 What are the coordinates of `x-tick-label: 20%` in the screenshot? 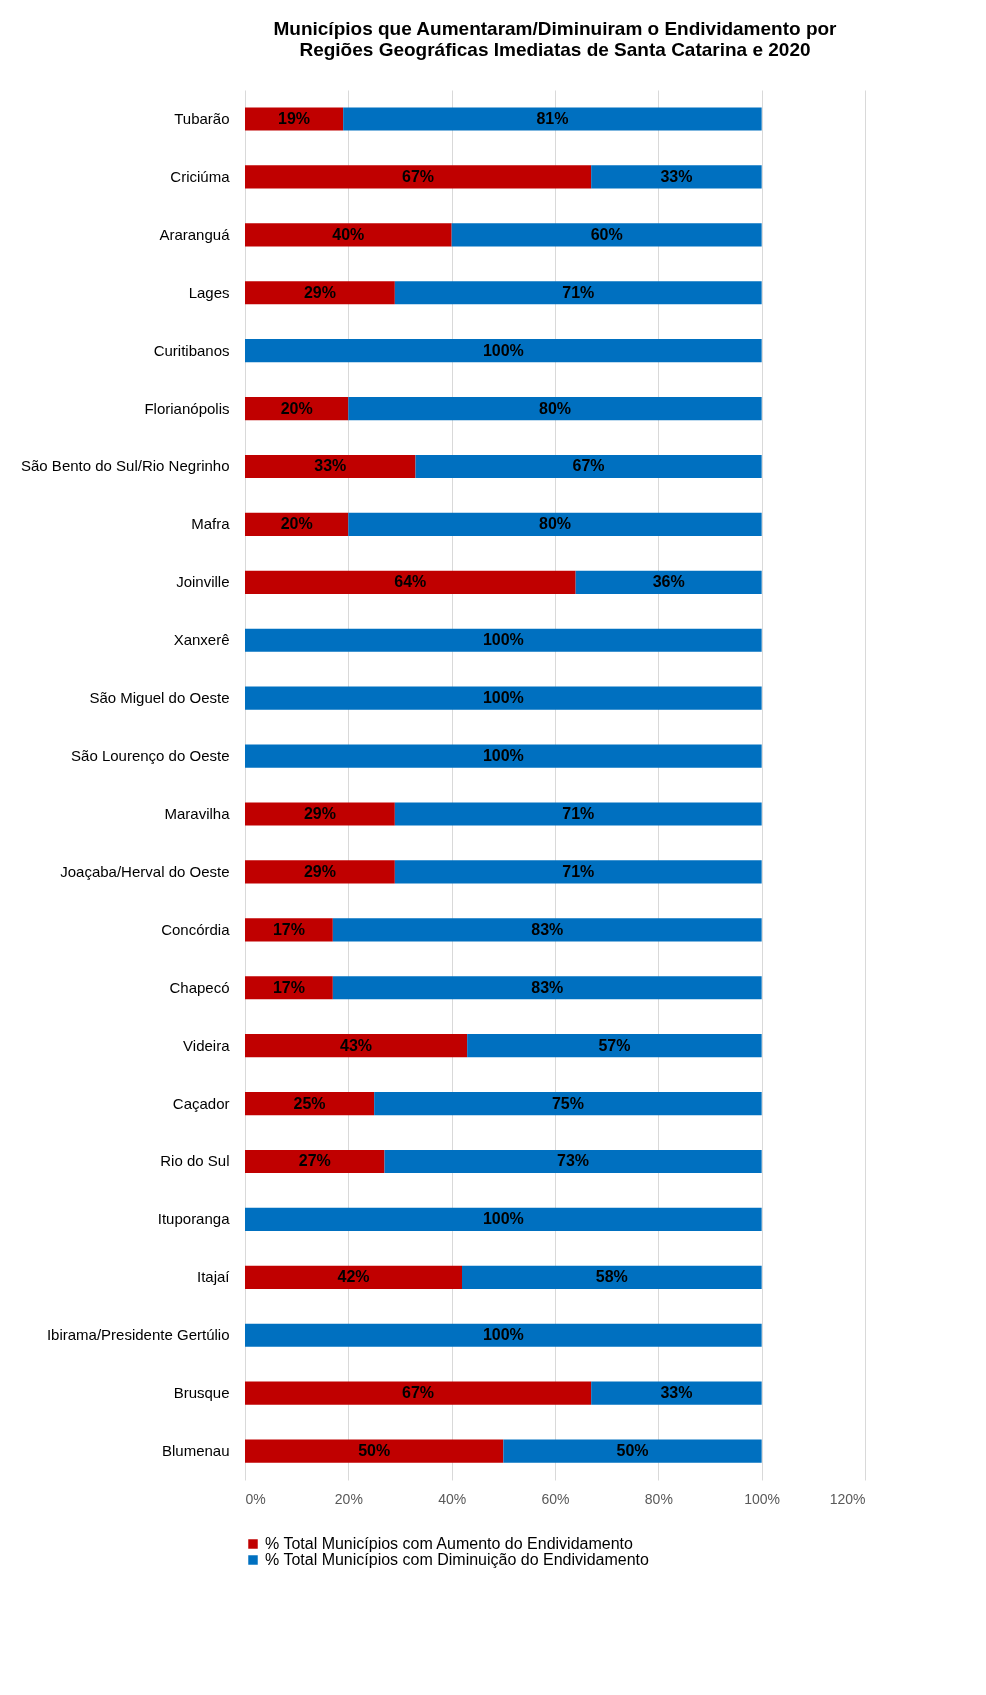 It's located at (348, 1498).